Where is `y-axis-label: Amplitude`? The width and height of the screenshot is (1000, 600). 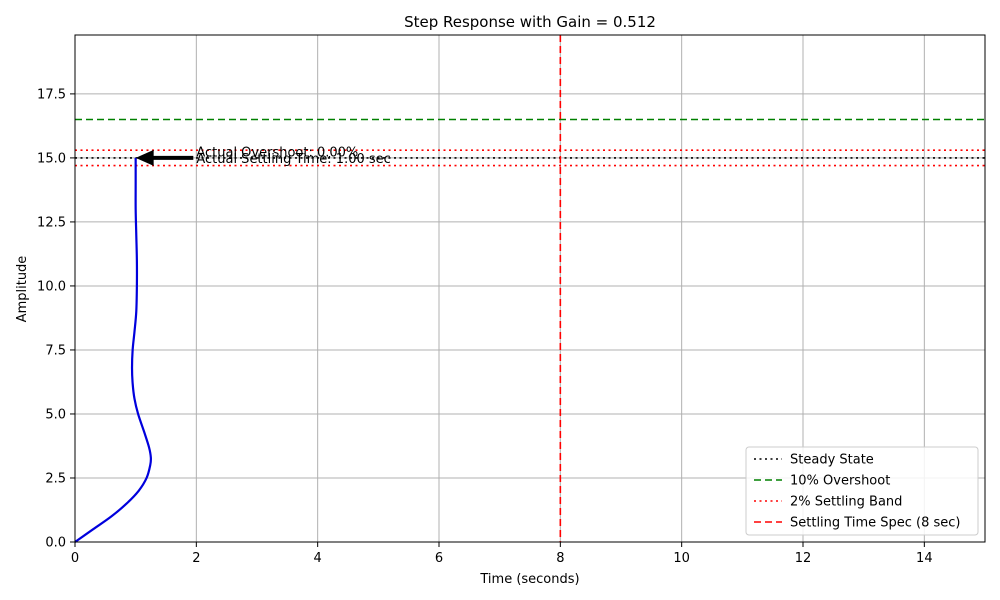 y-axis-label: Amplitude is located at coordinates (22, 289).